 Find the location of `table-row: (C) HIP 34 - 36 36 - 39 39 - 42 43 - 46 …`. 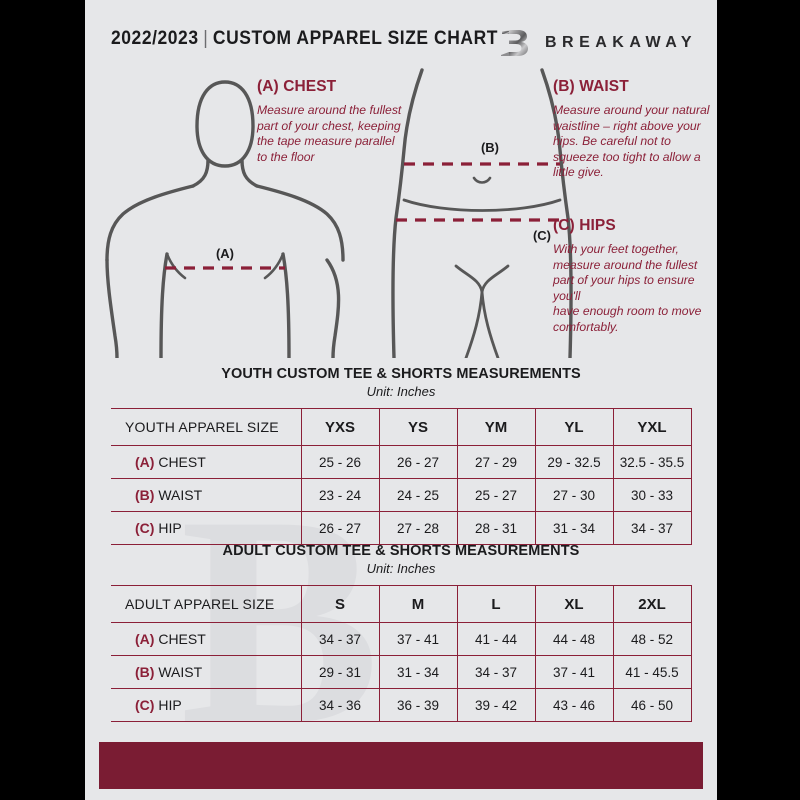

table-row: (C) HIP 34 - 36 36 - 39 39 - 42 43 - 46 … is located at coordinates (401, 705).